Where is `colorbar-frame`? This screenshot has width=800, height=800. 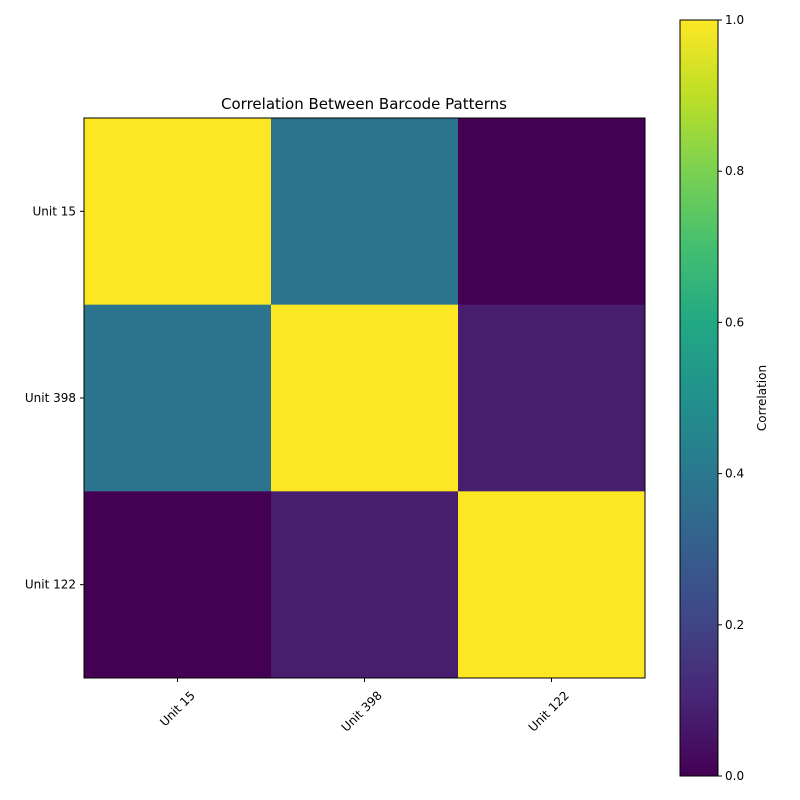
colorbar-frame is located at coordinates (699, 398).